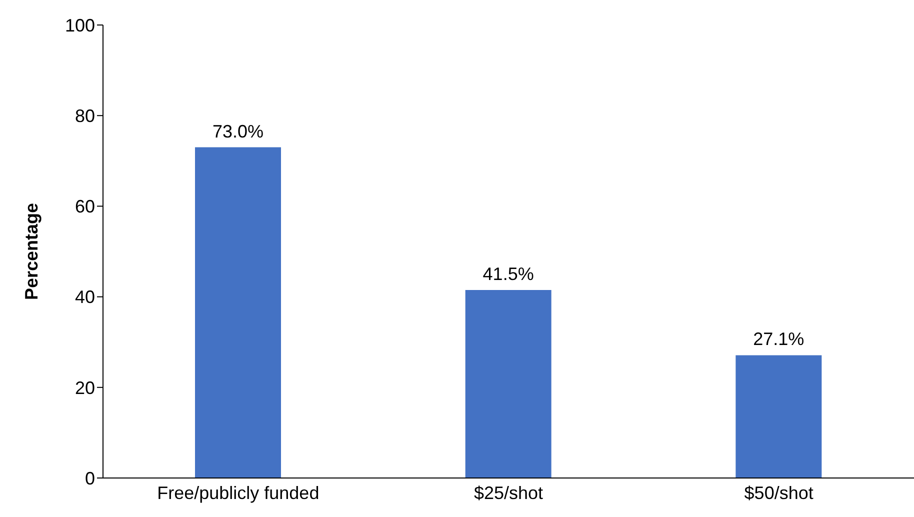  Describe the element at coordinates (509, 492) in the screenshot. I see `x-tick-label: $25/shot` at that location.